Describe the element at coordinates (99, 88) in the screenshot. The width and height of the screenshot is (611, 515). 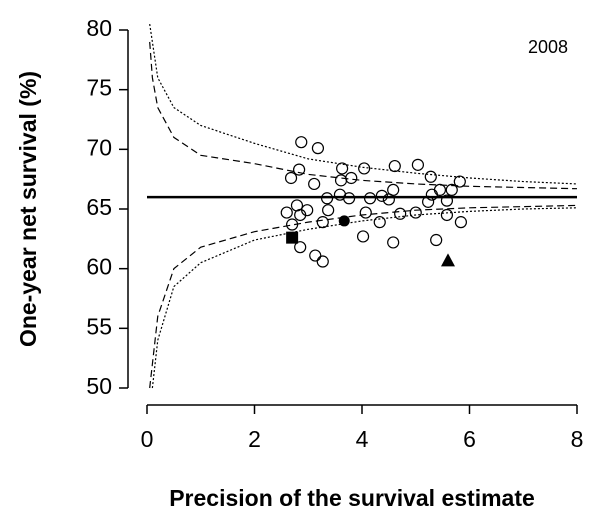
I see `y-tick-label: 75` at that location.